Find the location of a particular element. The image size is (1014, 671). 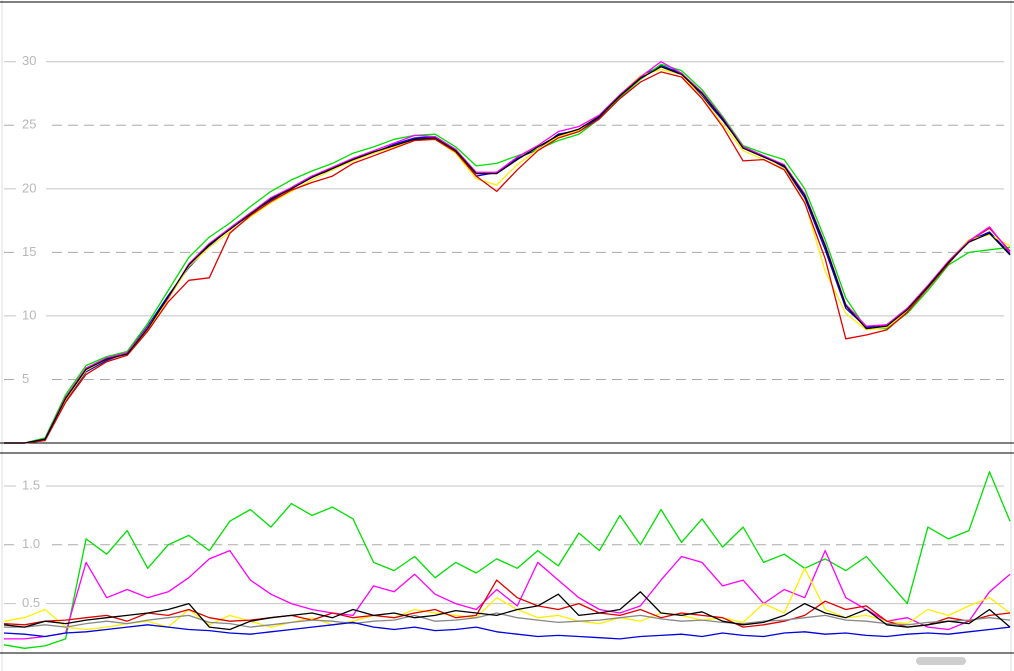

y-tick-label: 15 is located at coordinates (29, 251).